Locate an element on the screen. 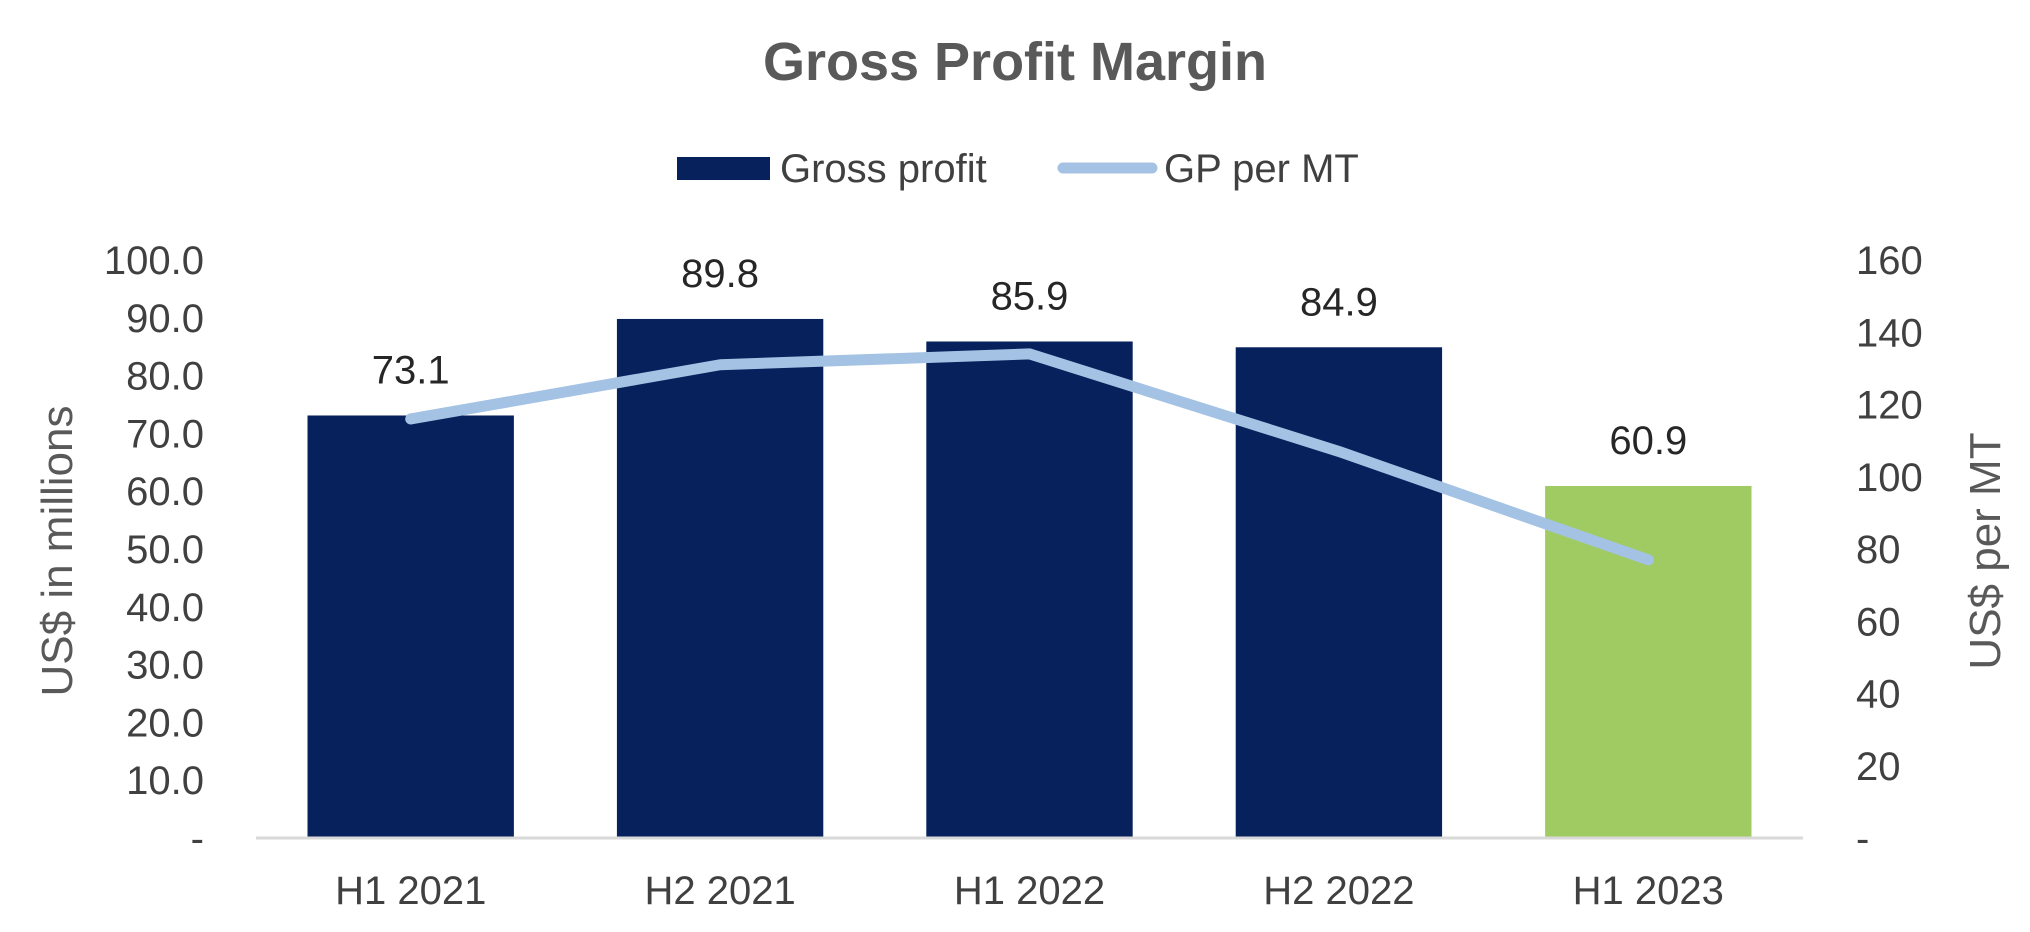 This screenshot has height=932, width=2030. y-tick-right: - is located at coordinates (1862, 839).